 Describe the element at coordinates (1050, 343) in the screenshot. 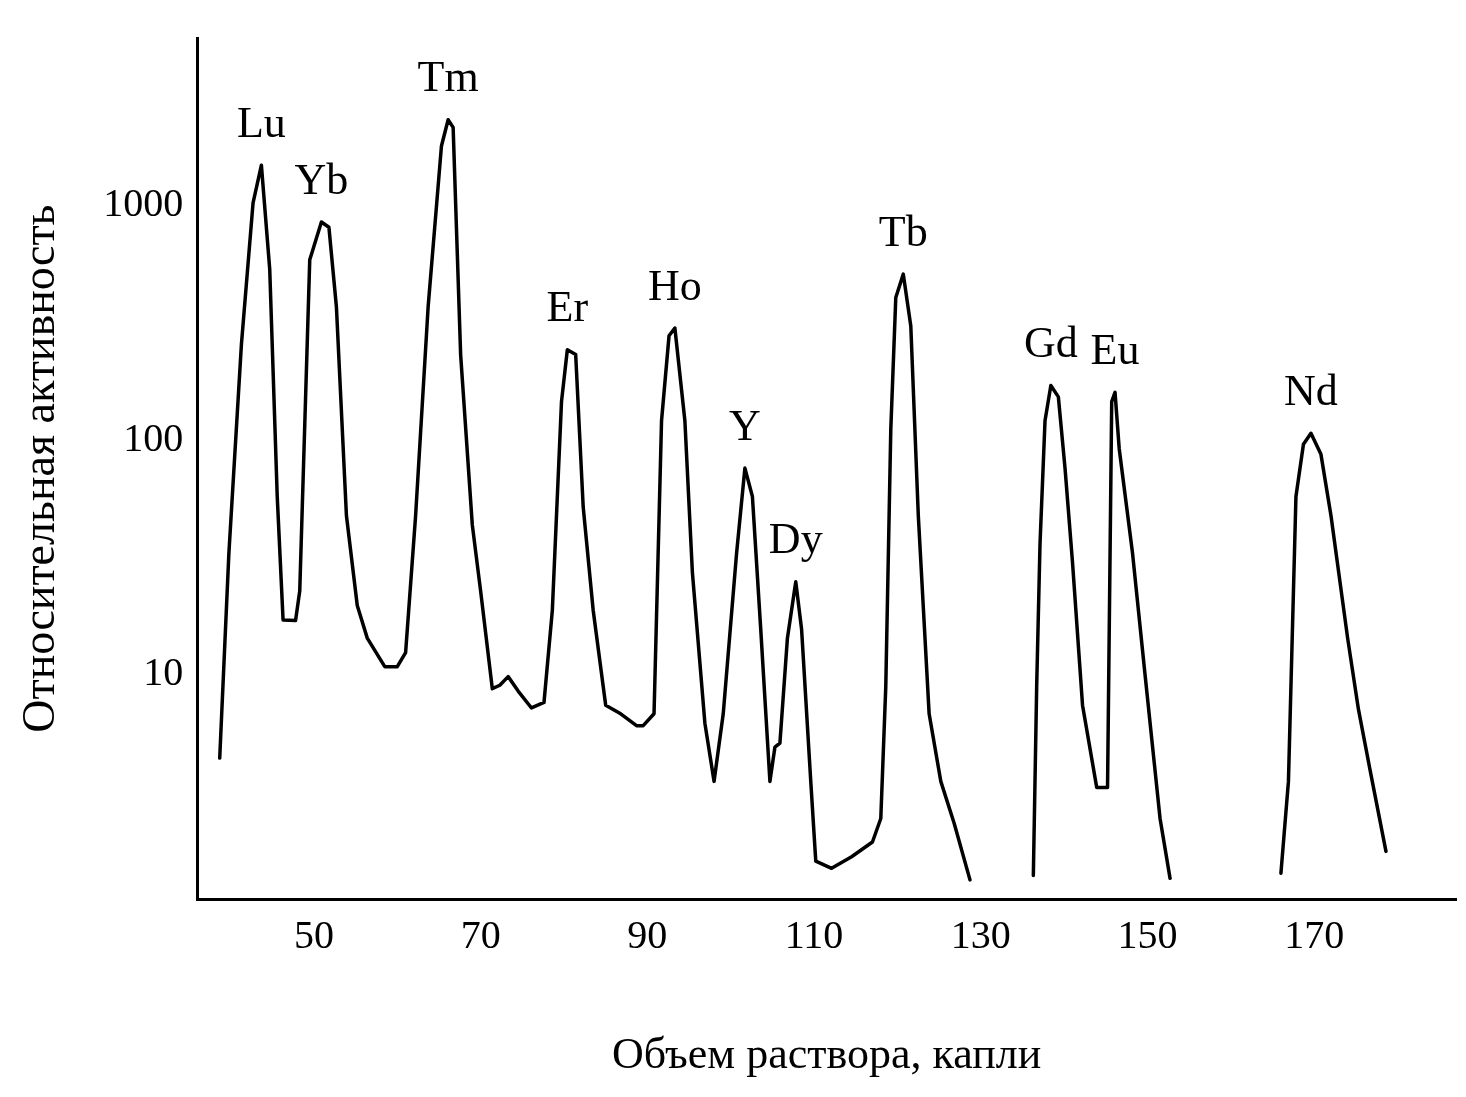

I see `annotation: Gd` at that location.